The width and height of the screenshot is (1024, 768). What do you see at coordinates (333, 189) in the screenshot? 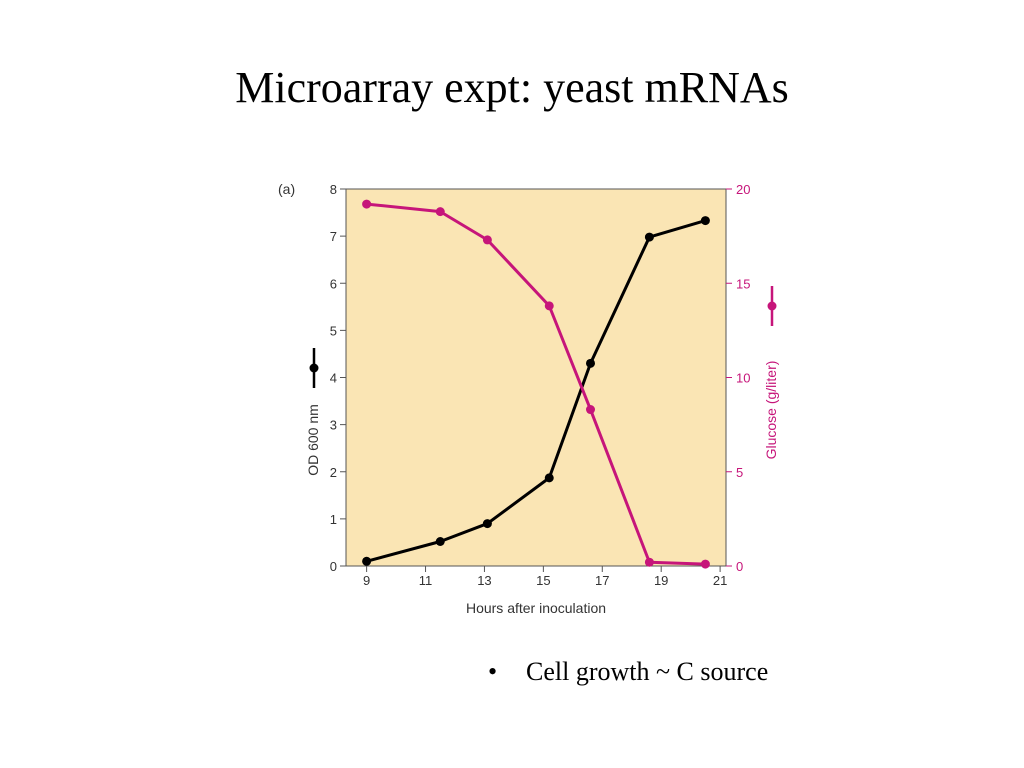
I see `left-axis-tick-label: 8` at bounding box center [333, 189].